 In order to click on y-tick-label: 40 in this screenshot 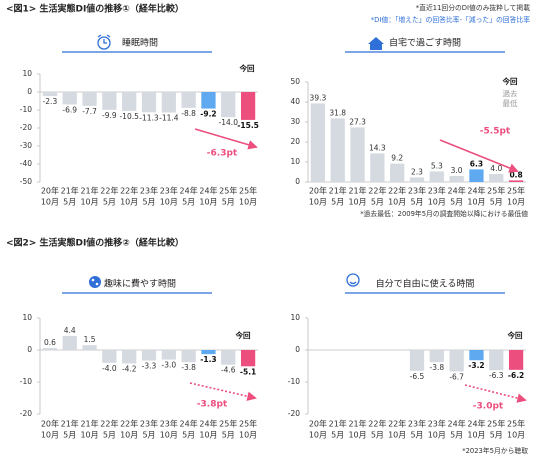, I will do `click(295, 101)`.